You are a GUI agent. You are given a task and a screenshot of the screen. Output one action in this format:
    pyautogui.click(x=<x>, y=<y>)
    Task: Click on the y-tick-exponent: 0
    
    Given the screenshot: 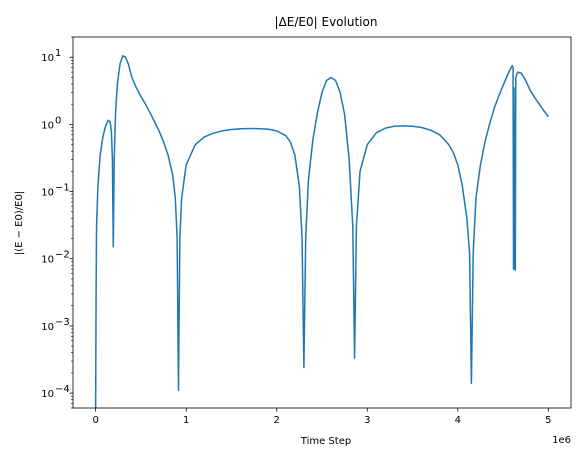 What is the action you would take?
    pyautogui.click(x=58, y=120)
    